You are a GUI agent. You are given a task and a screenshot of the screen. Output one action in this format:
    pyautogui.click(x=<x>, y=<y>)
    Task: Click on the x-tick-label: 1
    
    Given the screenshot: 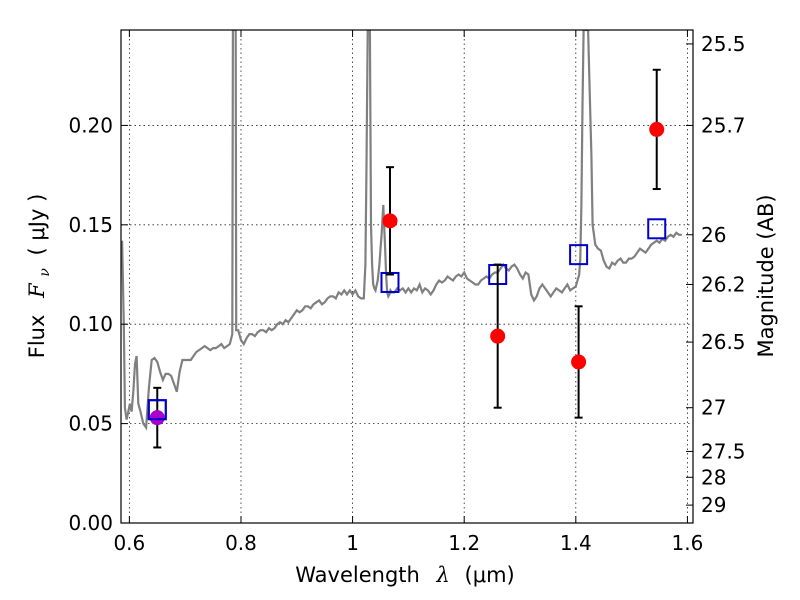 What is the action you would take?
    pyautogui.click(x=352, y=543)
    